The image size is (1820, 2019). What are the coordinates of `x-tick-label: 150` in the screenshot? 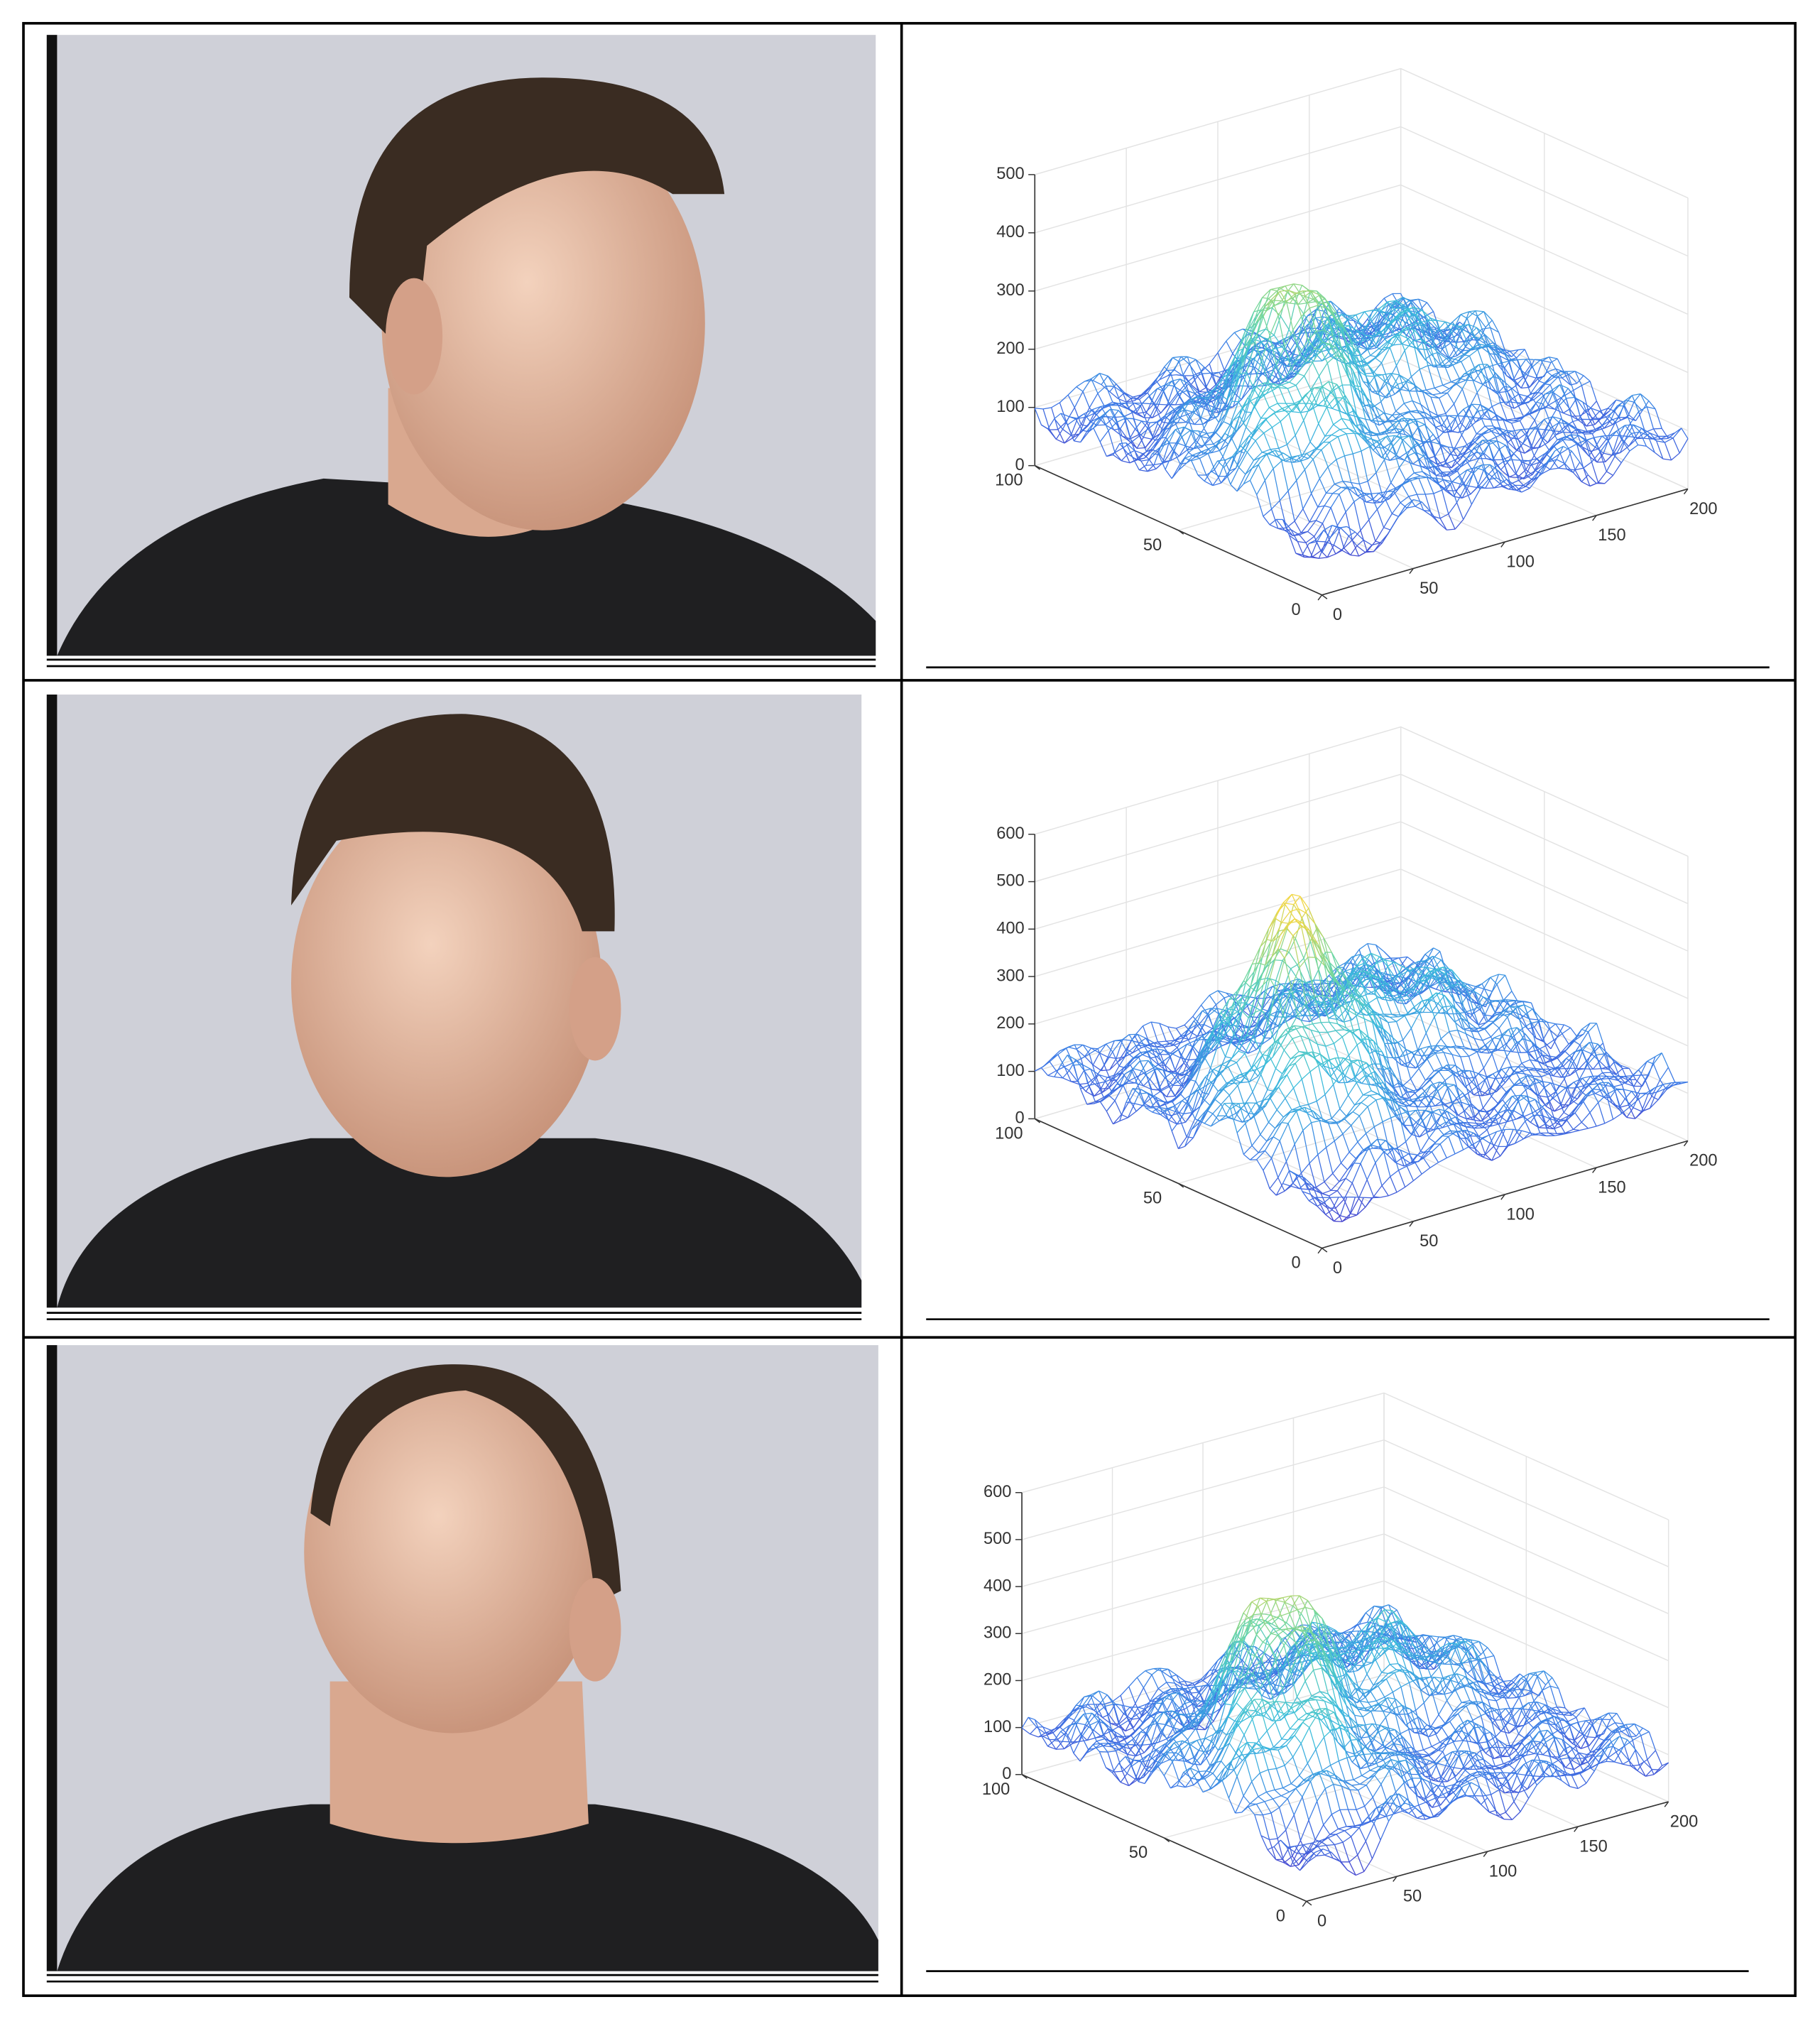 It's located at (1612, 535).